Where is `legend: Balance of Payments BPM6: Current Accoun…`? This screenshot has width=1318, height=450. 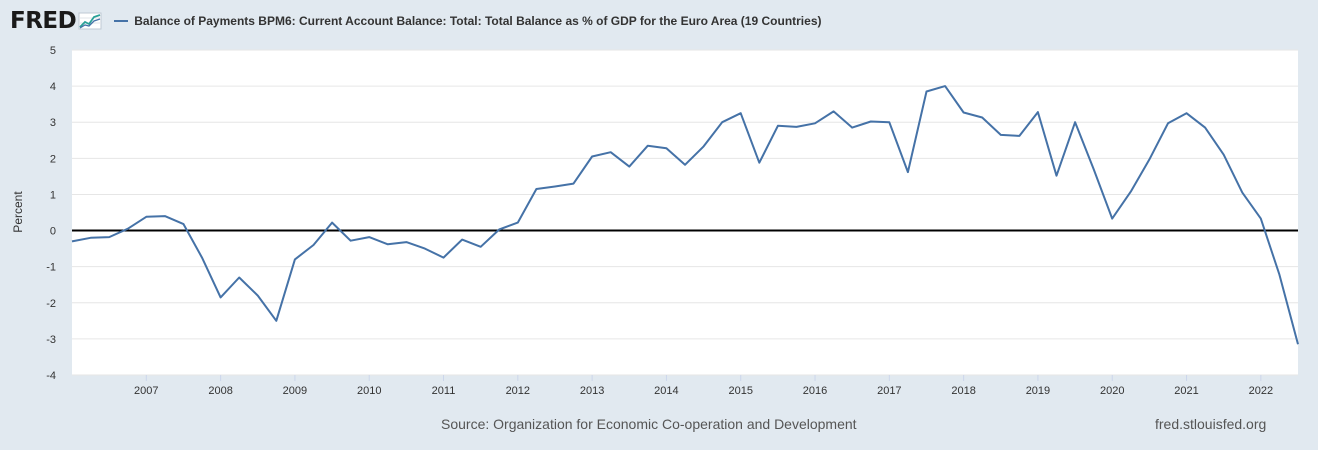
legend: Balance of Payments BPM6: Current Accoun… is located at coordinates (468, 21).